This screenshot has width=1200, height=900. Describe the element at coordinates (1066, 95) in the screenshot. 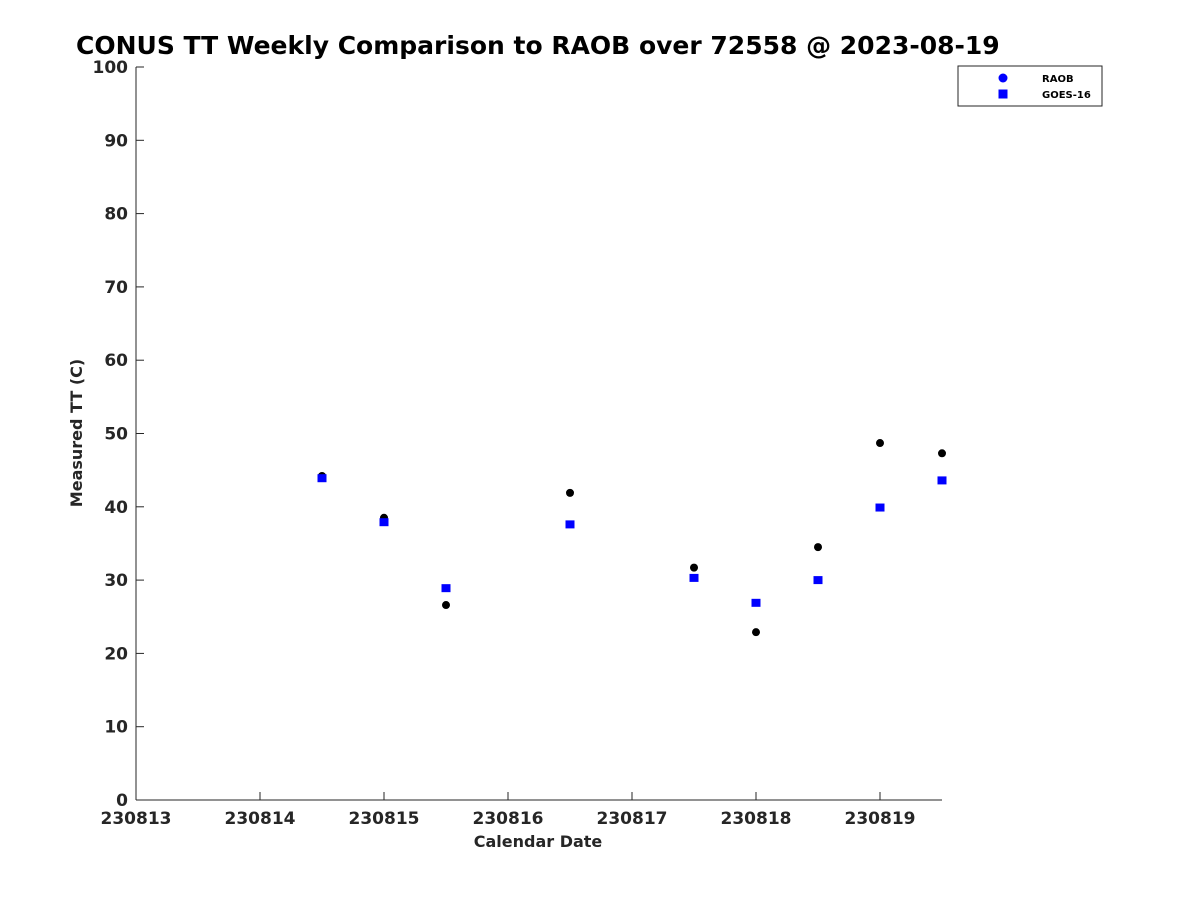

I see `legend-goes-label: GOES-16` at that location.